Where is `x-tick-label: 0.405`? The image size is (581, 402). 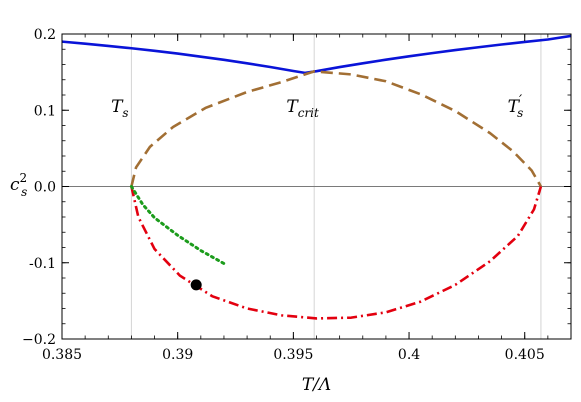 x-tick-label: 0.405 is located at coordinates (525, 355).